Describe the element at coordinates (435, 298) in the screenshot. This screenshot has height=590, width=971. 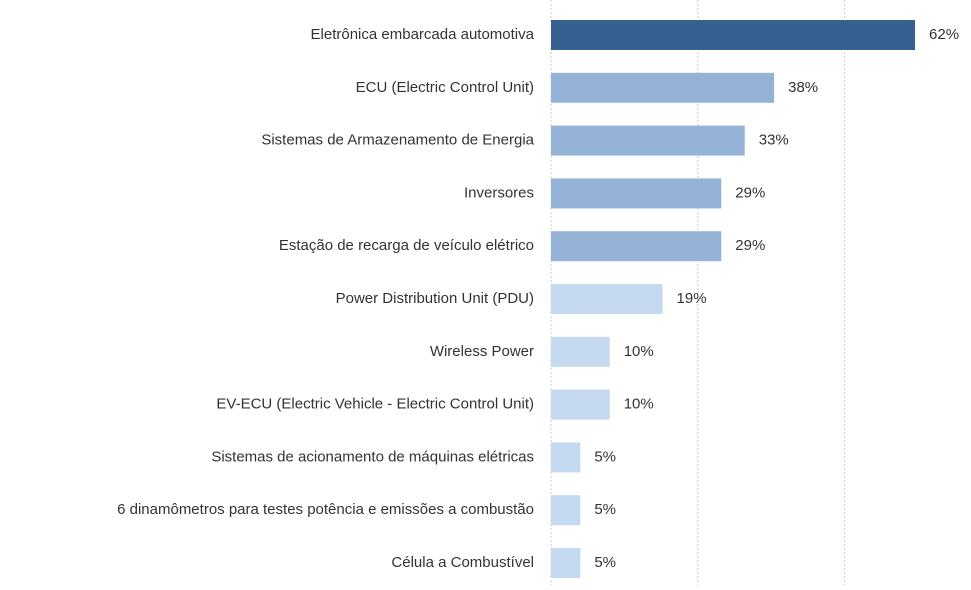
I see `category-label: Power Distribution Unit (PDU)` at that location.